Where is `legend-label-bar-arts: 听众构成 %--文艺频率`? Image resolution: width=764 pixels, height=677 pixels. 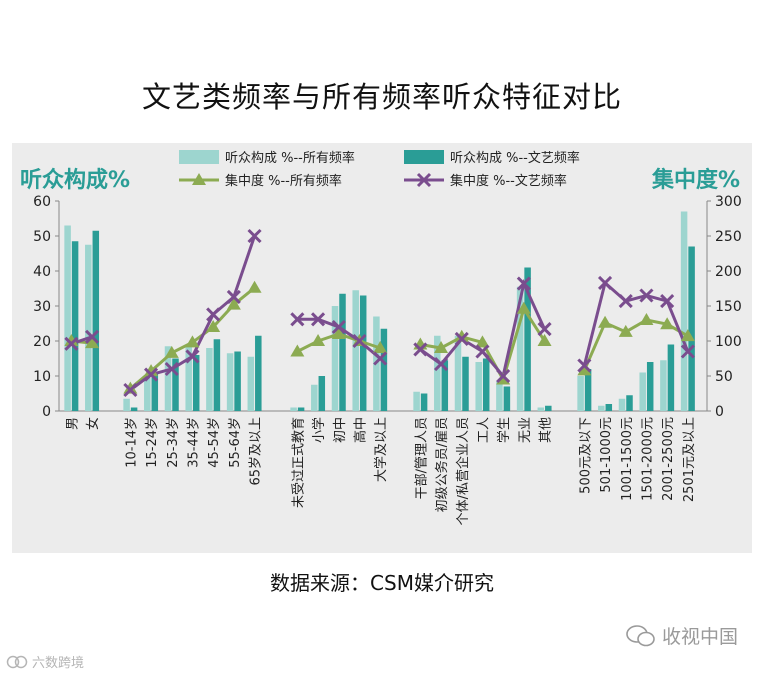 legend-label-bar-arts: 听众构成 %--文艺频率 is located at coordinates (515, 158).